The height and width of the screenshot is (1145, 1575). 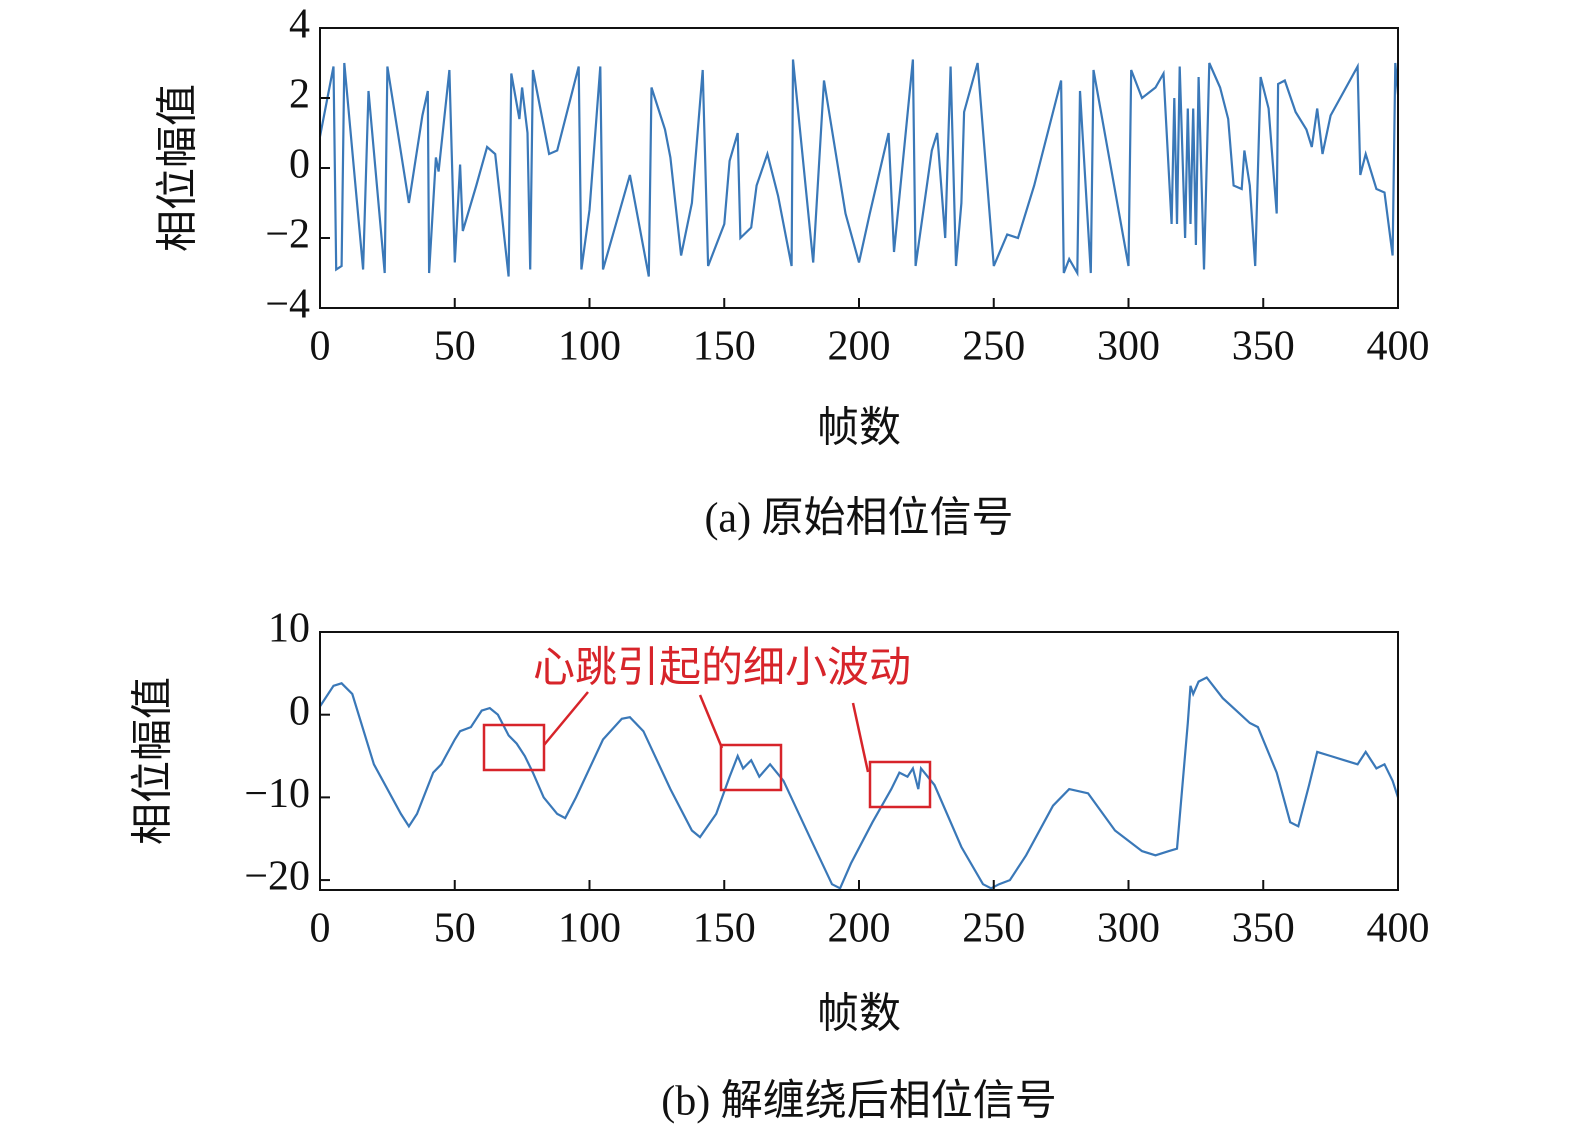 I want to click on y-tick-label: −10, so click(x=277, y=794).